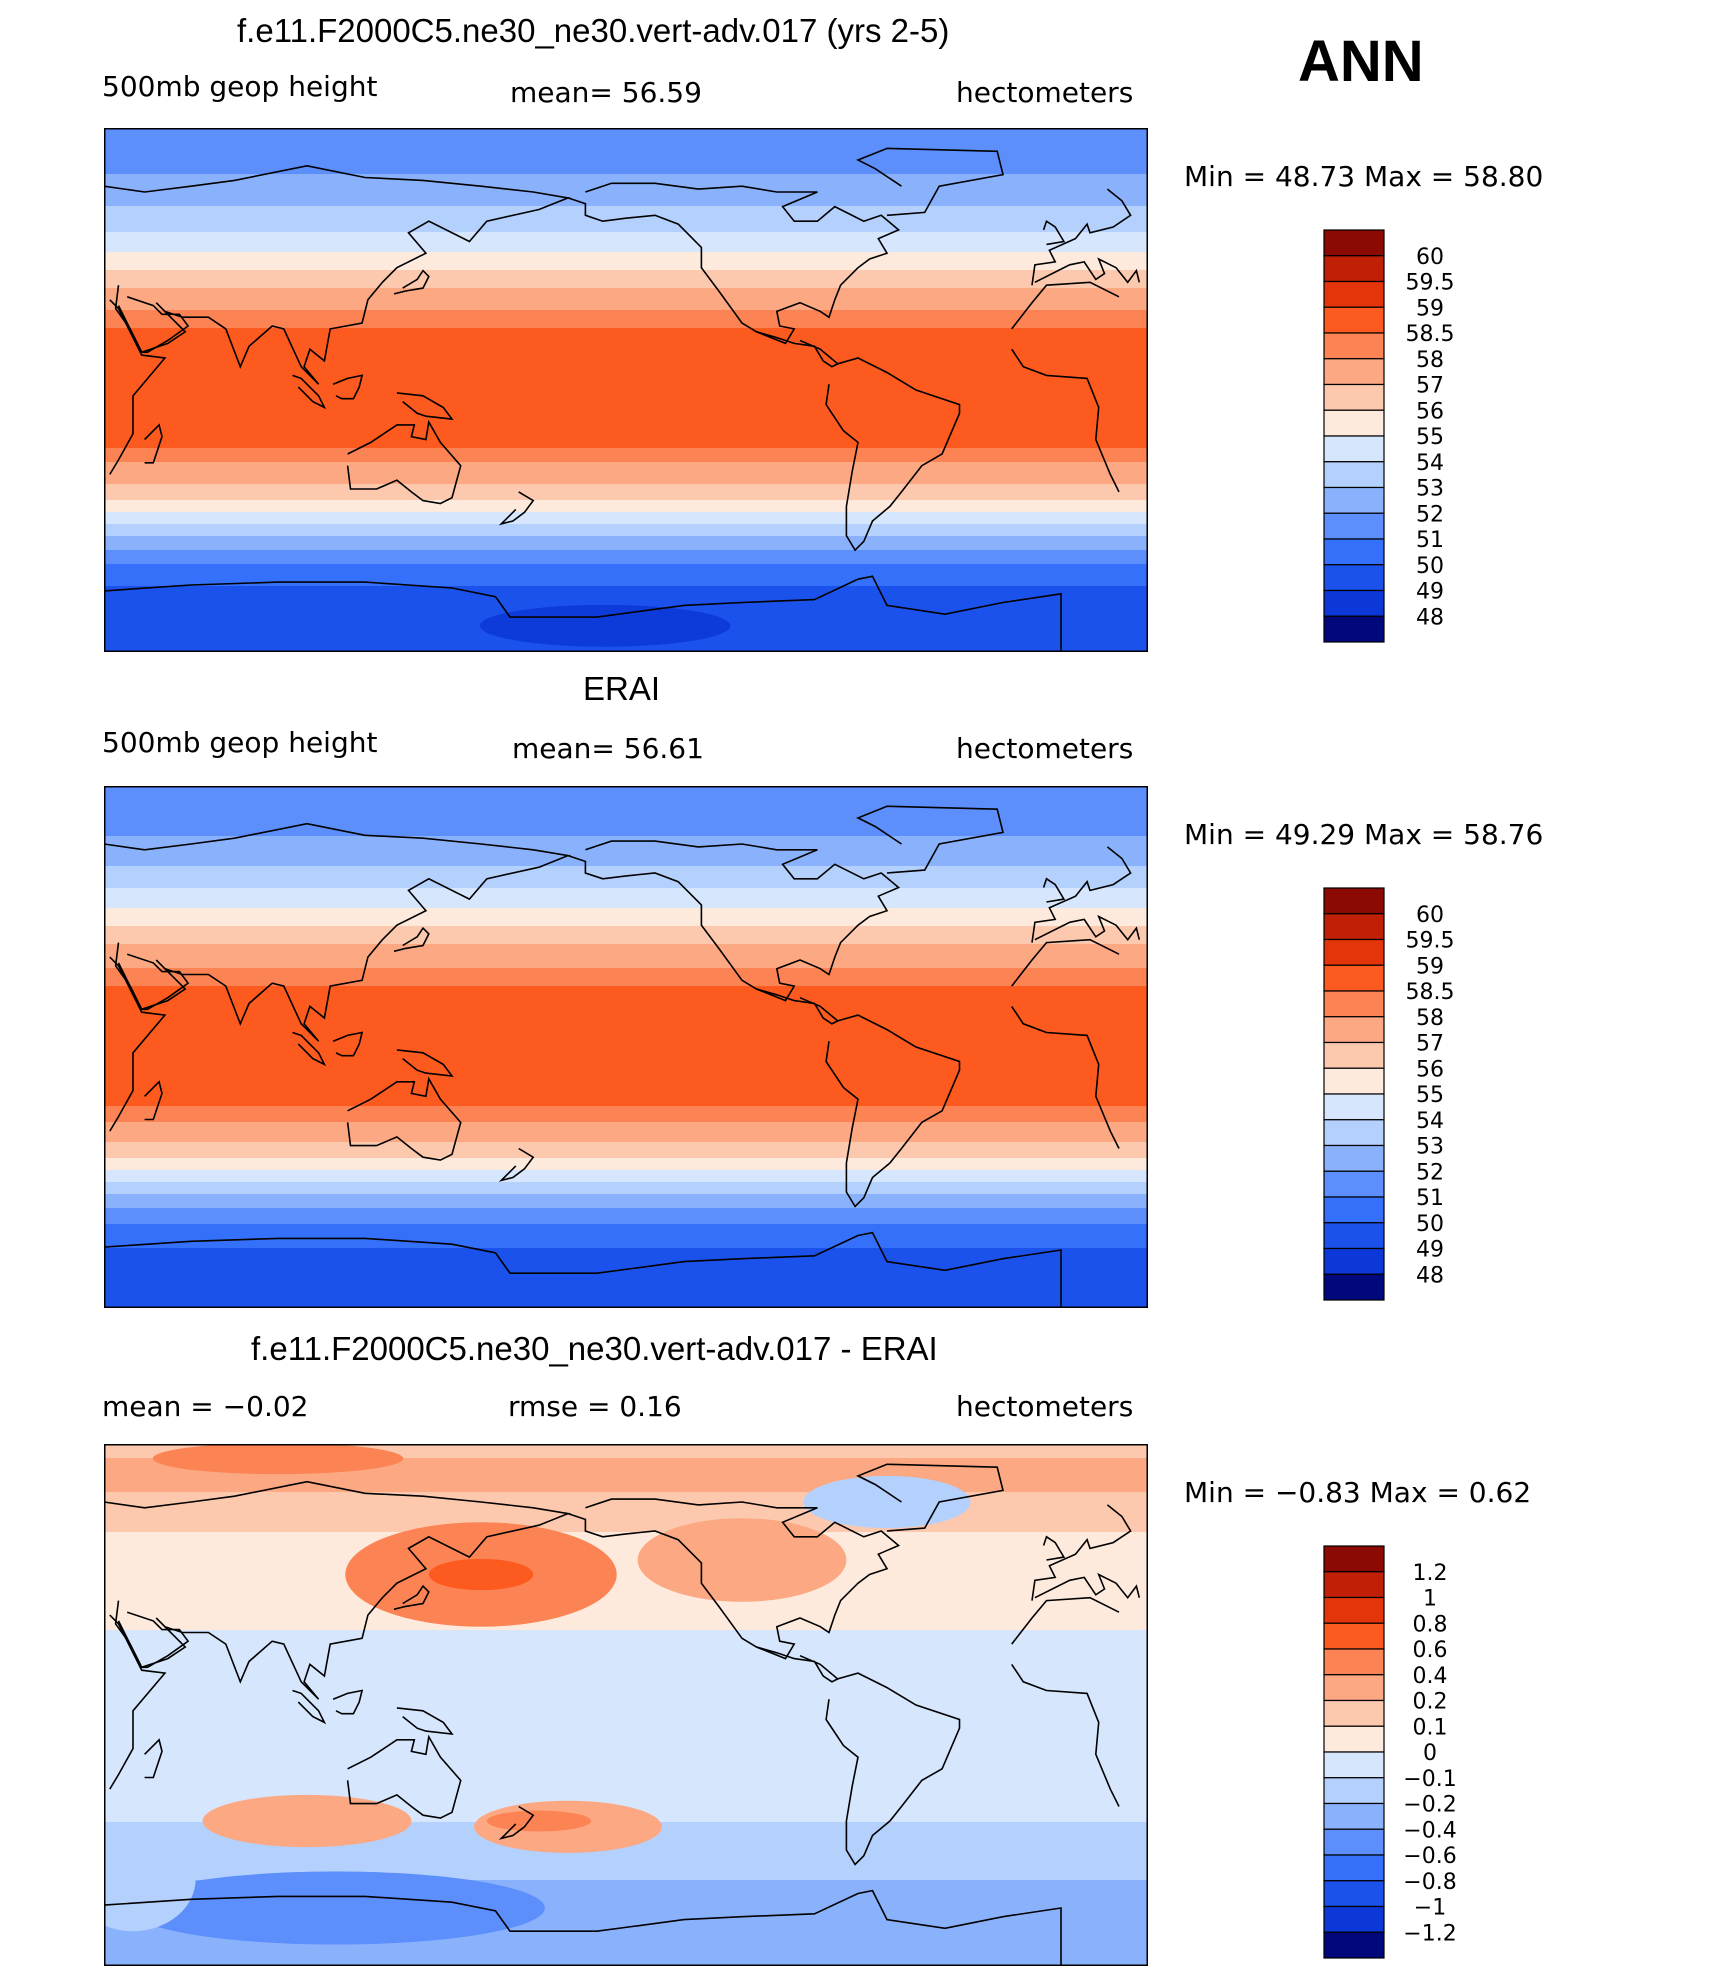  What do you see at coordinates (1430, 540) in the screenshot?
I see `colorbar-label: 51` at bounding box center [1430, 540].